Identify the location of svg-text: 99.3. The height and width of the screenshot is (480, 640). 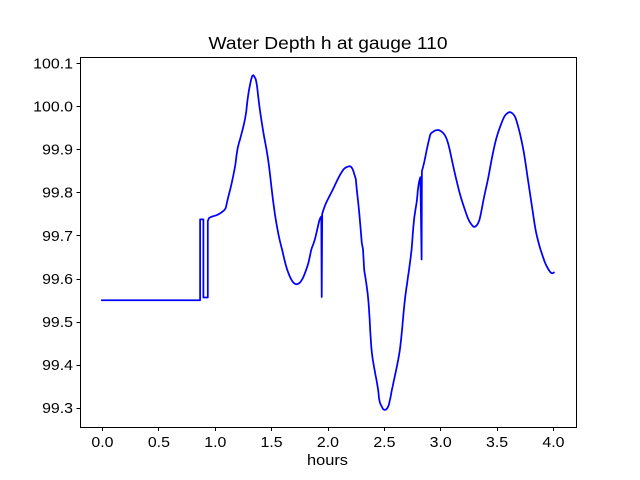
(57, 409).